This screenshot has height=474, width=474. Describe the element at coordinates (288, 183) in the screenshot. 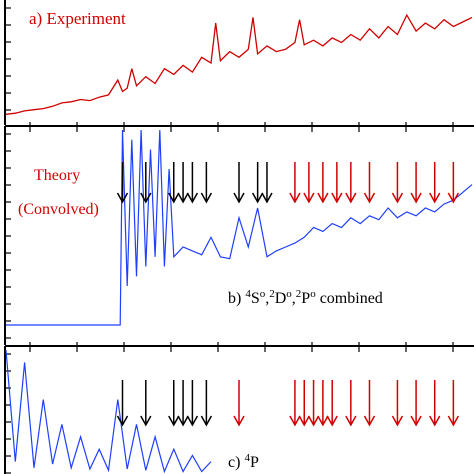

I see `panel-b-arrows` at that location.